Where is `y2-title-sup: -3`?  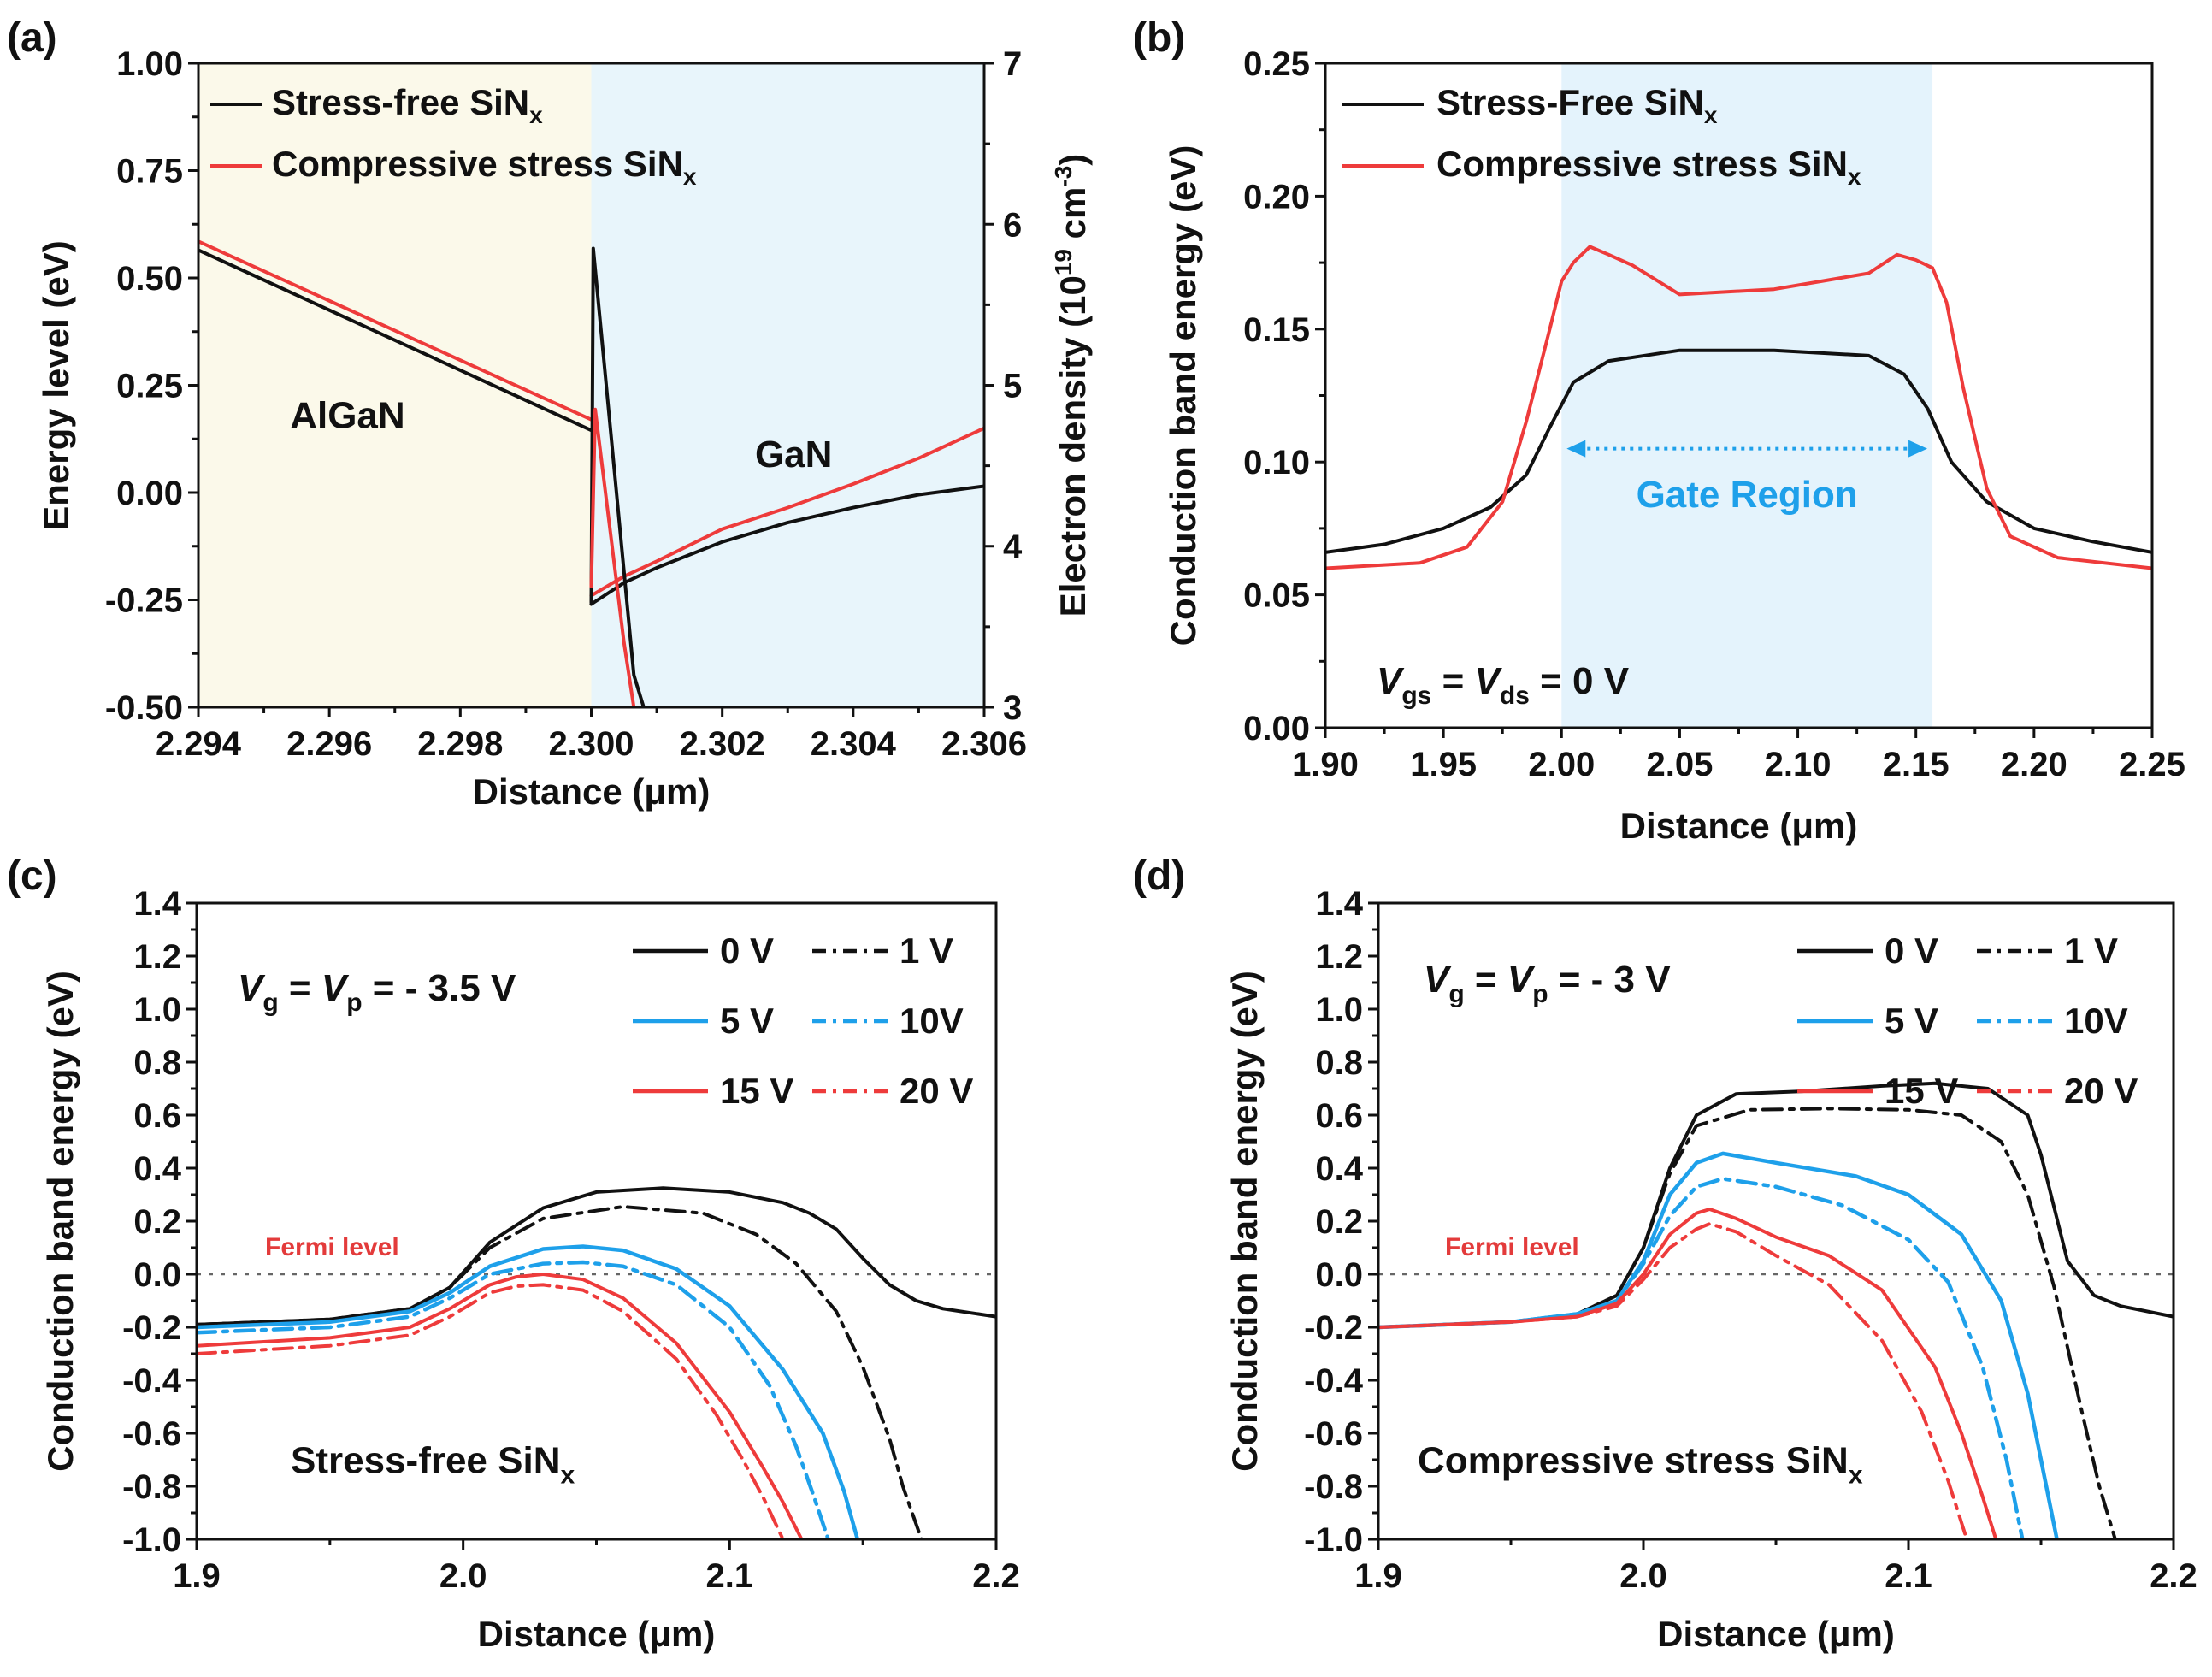
y2-title-sup: -3 is located at coordinates (1064, 176).